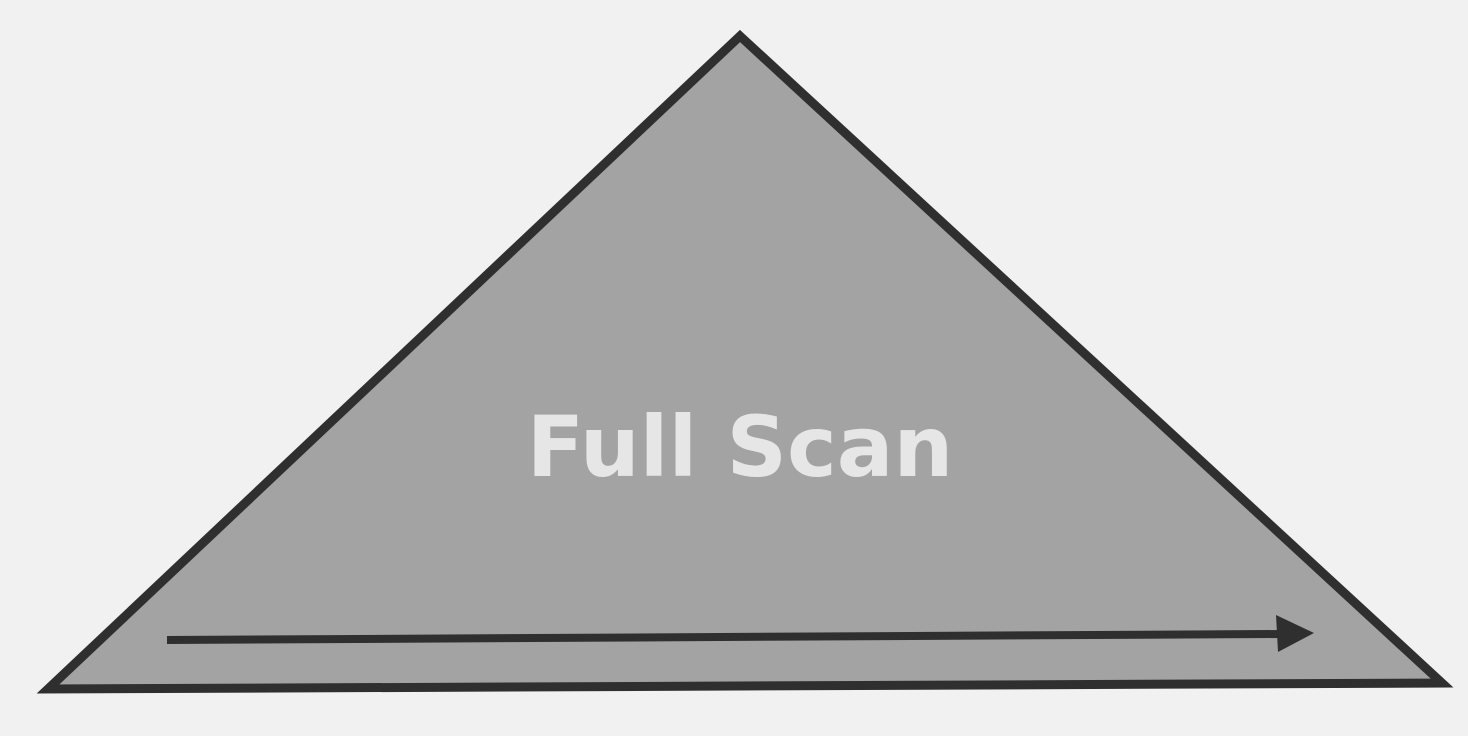 The height and width of the screenshot is (736, 1468). Describe the element at coordinates (1295, 633) in the screenshot. I see `scan-arrow-head` at that location.